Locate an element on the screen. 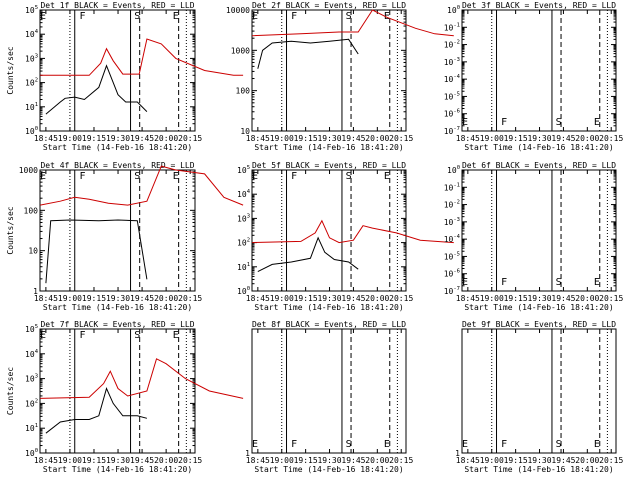 The height and width of the screenshot is (480, 640). y-tick-label-3: 10-4 is located at coordinates (452, 79).